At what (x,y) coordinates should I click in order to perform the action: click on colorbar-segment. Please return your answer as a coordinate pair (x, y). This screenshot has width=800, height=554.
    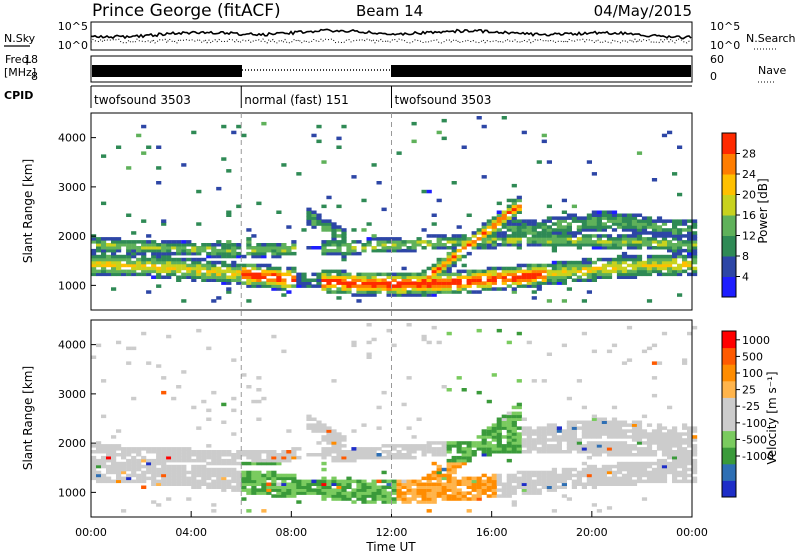
    Looking at the image, I should click on (729, 406).